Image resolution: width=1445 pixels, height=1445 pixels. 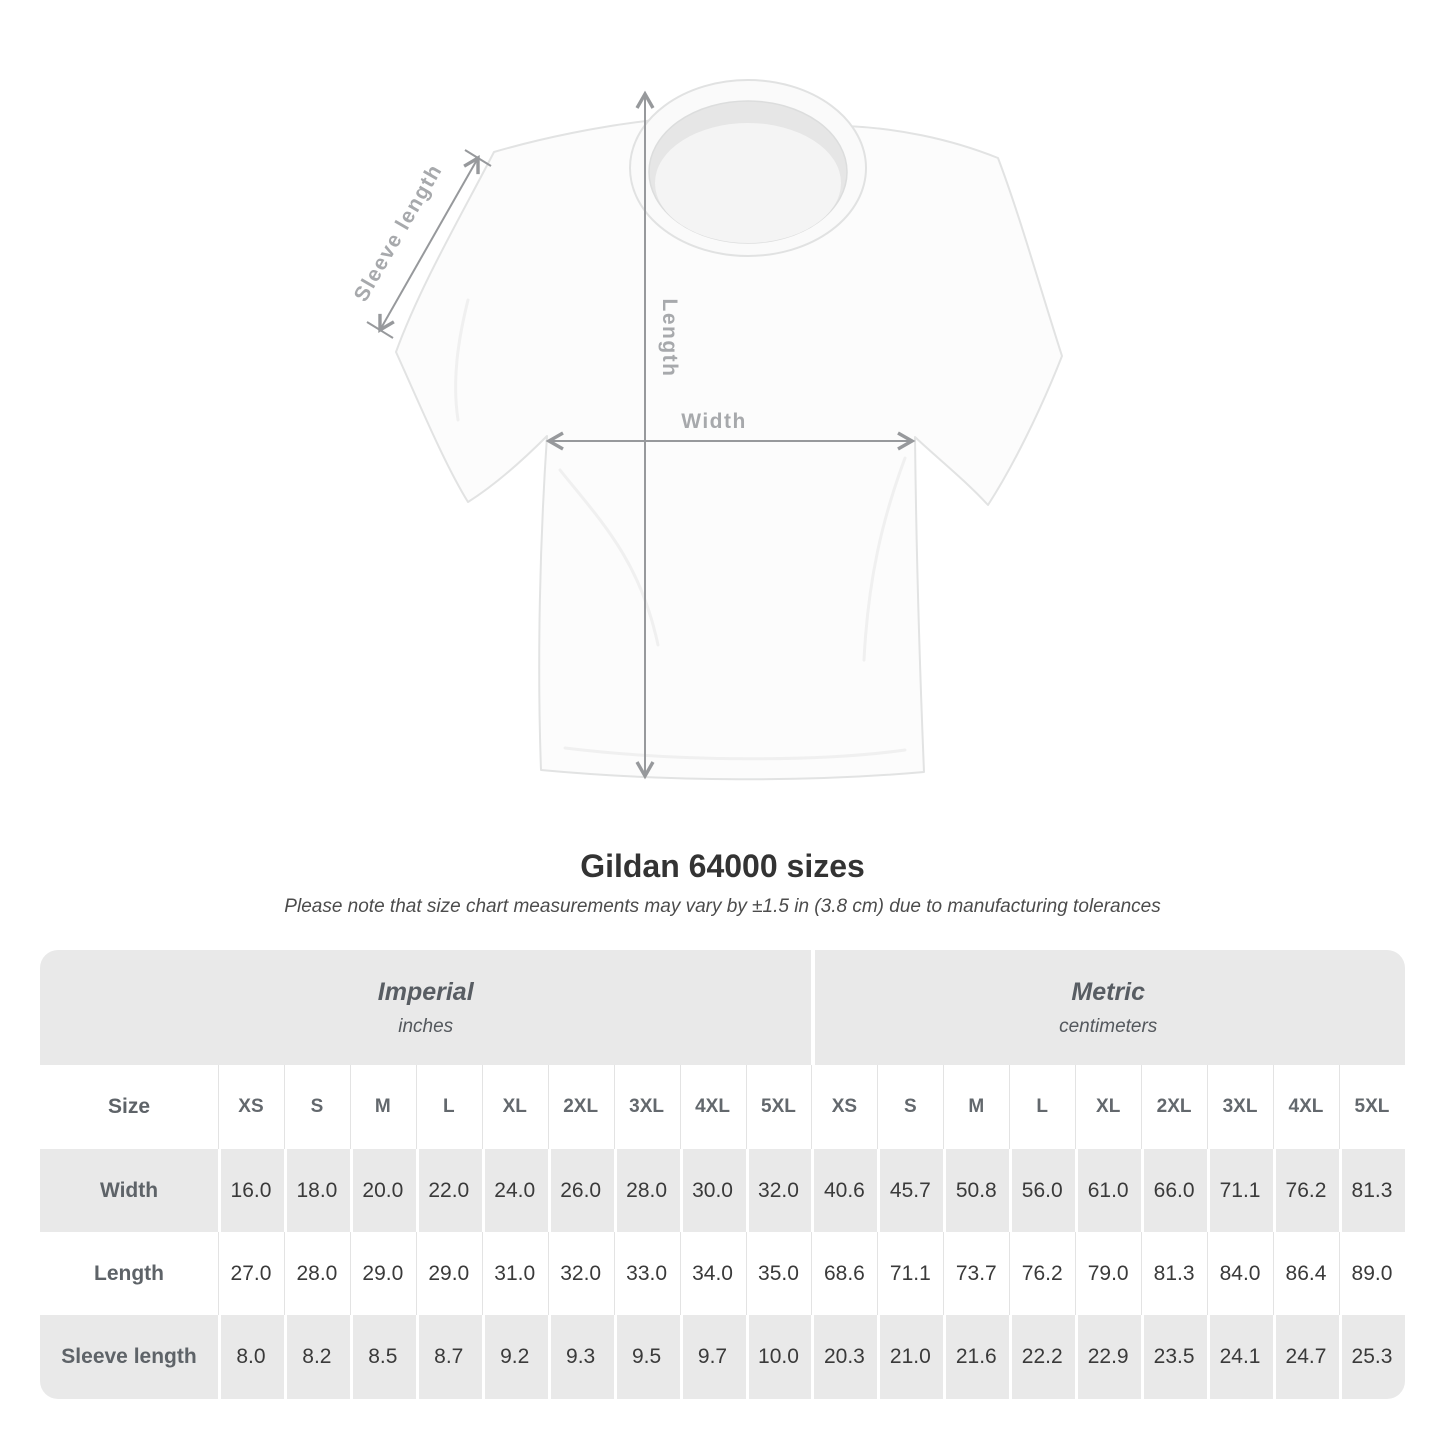 I want to click on width-metric-m: 50.8, so click(x=976, y=1190).